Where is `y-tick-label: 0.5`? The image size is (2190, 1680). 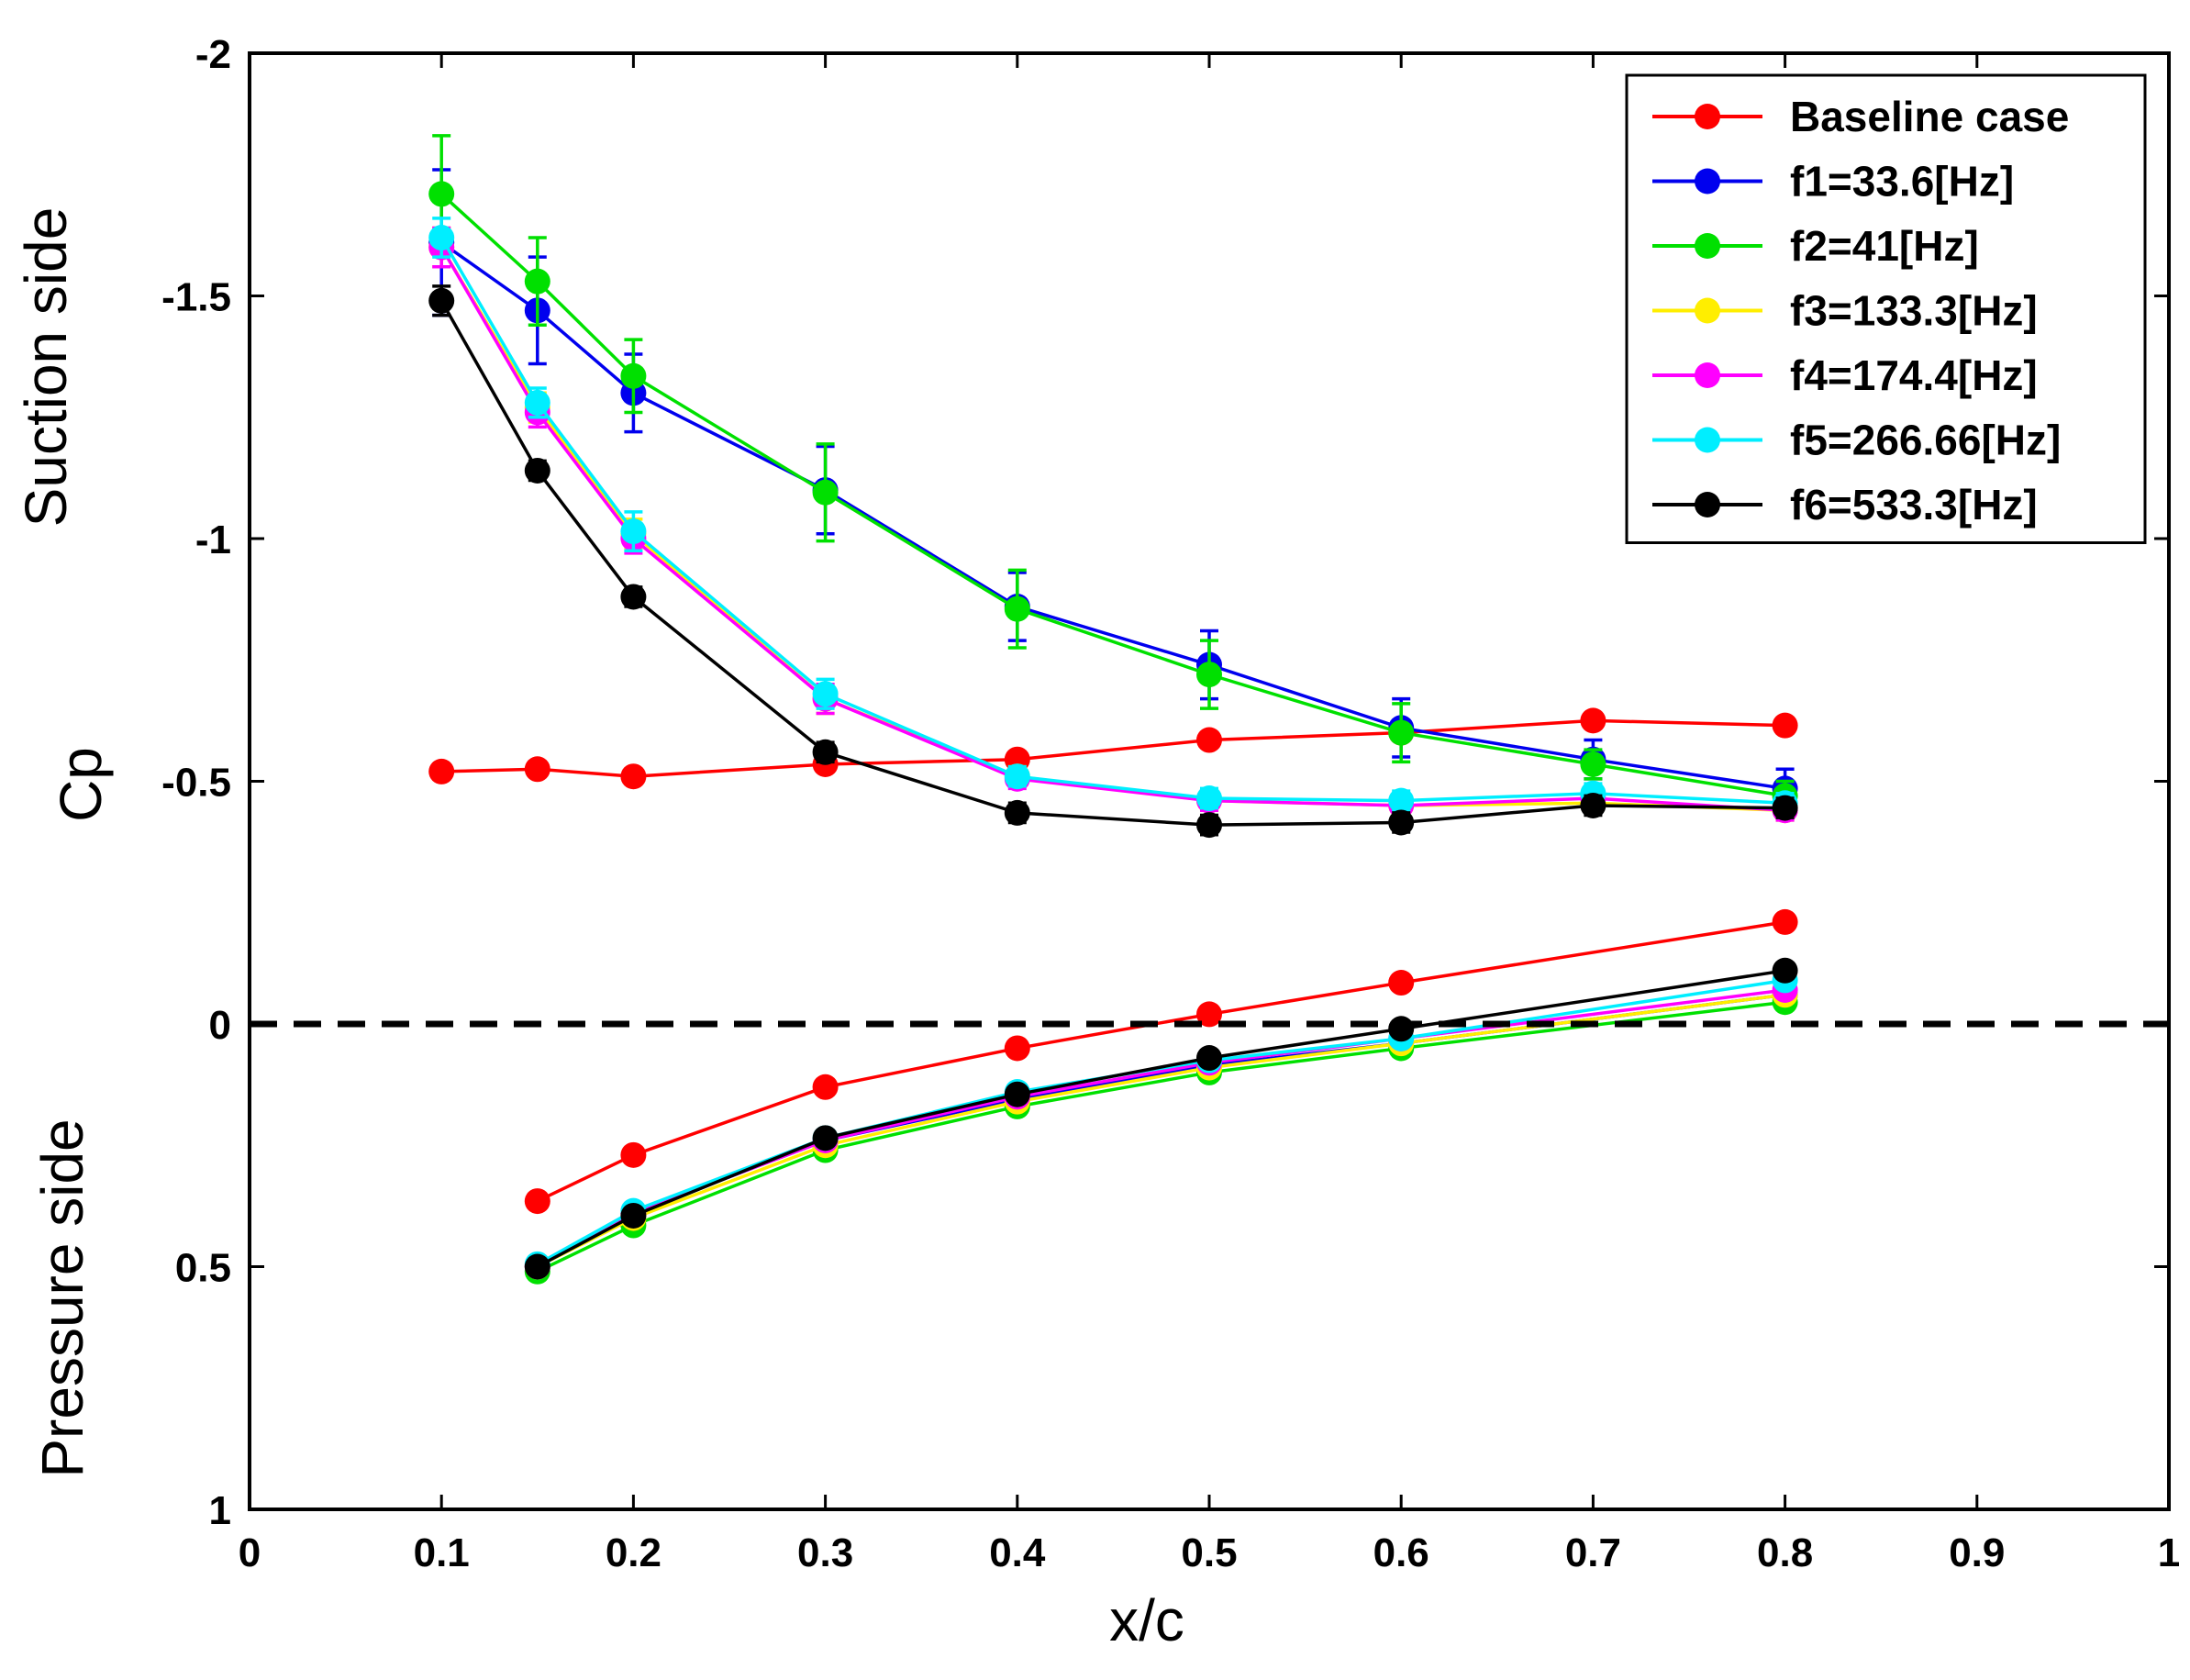
y-tick-label: 0.5 is located at coordinates (203, 1268).